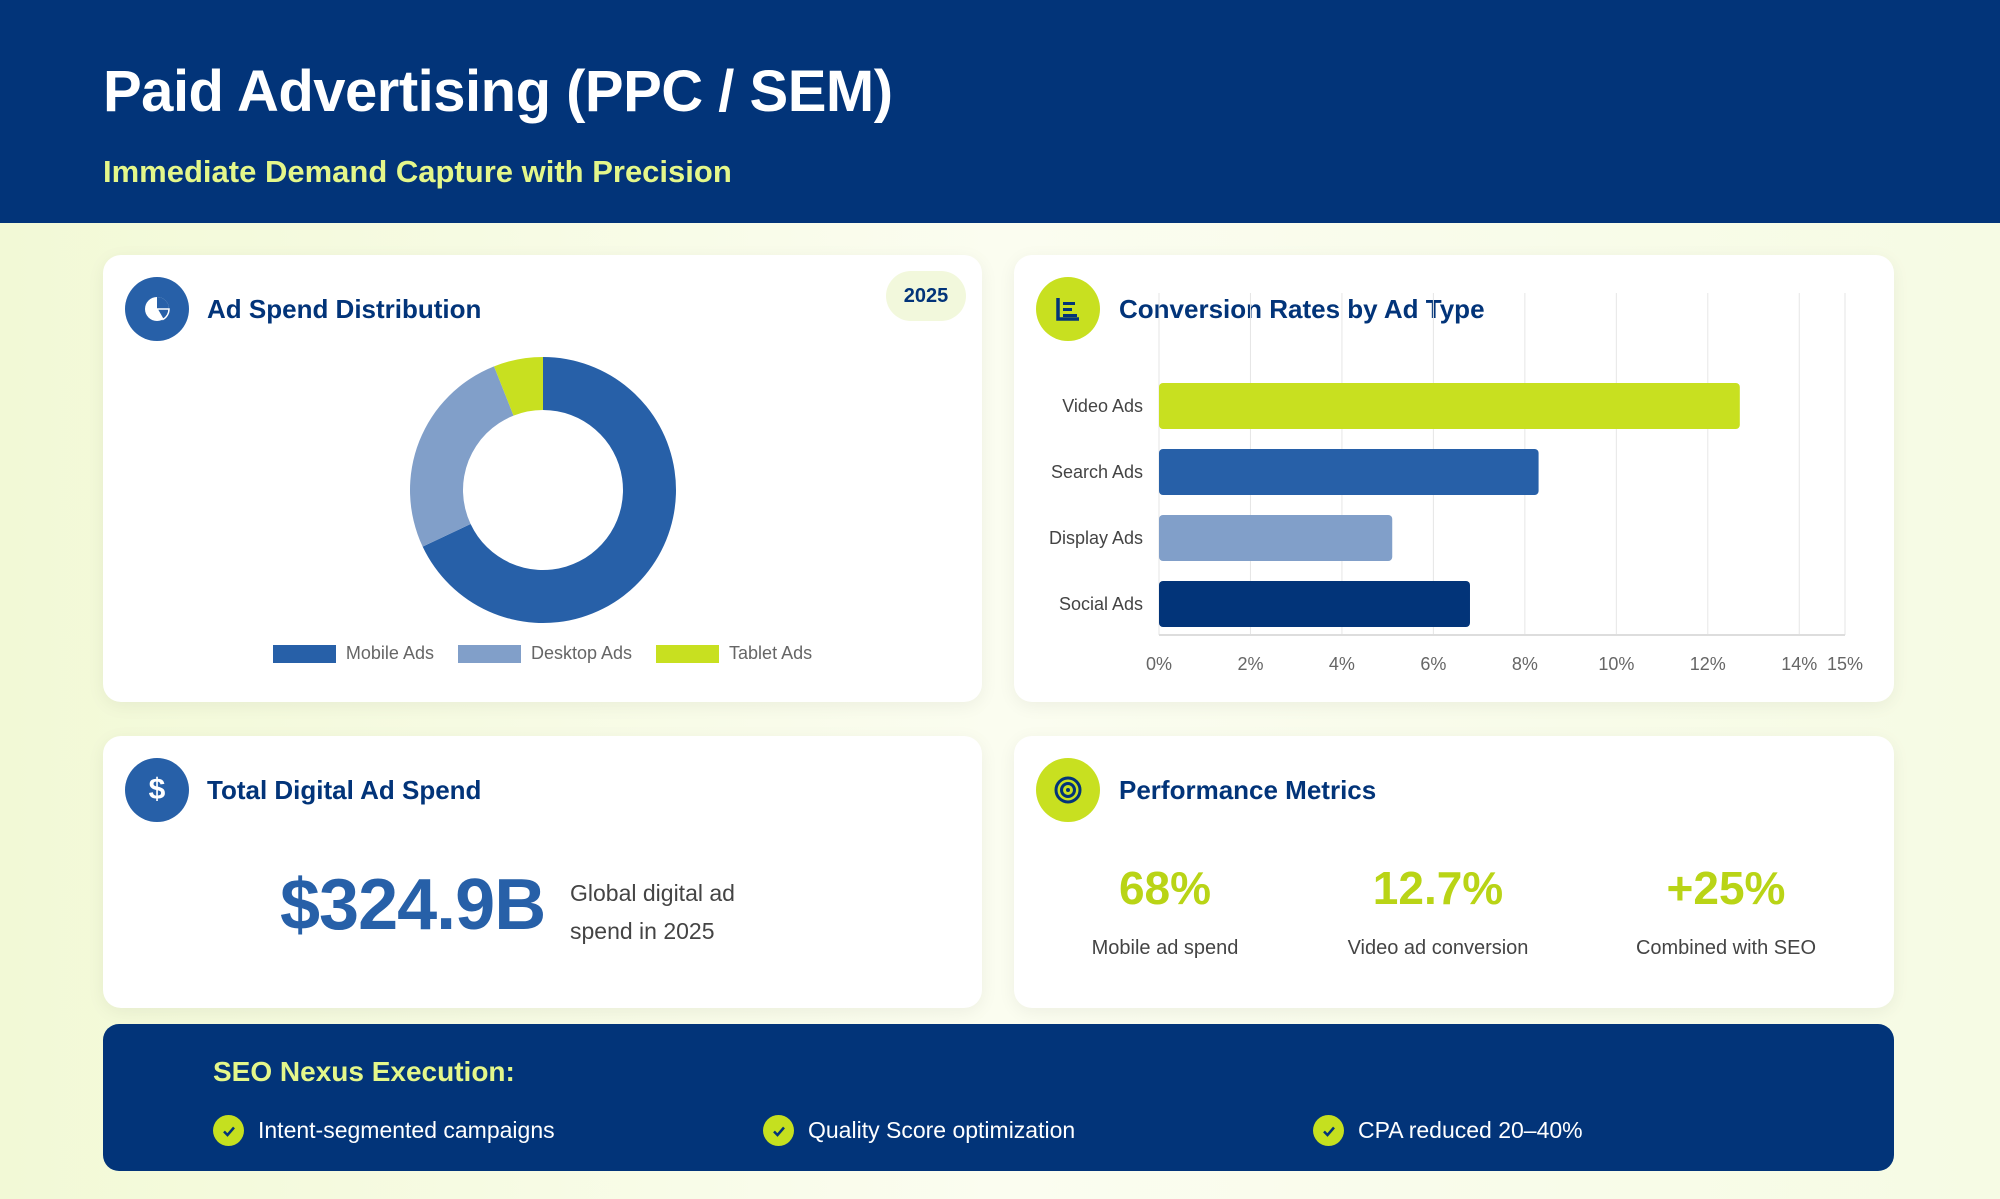 This screenshot has width=2000, height=1199. Describe the element at coordinates (1799, 664) in the screenshot. I see `x-tick-label: 14%` at that location.